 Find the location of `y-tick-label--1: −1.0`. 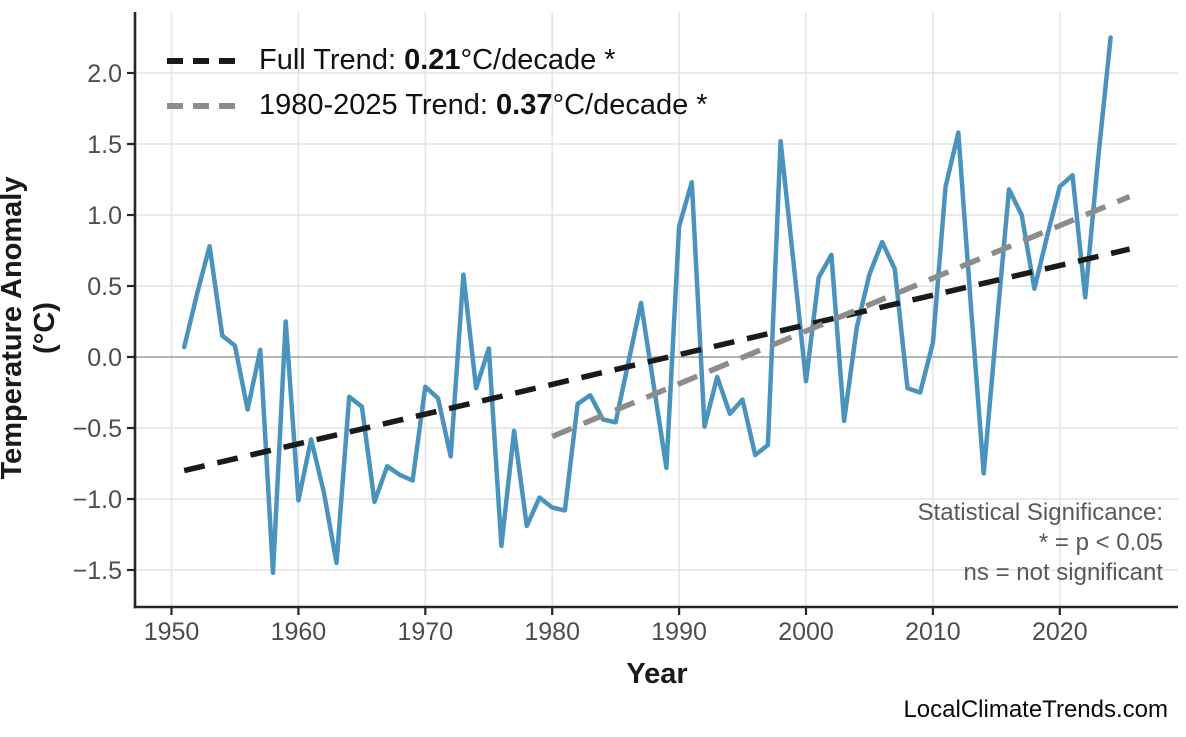

y-tick-label--1: −1.0 is located at coordinates (97, 500).